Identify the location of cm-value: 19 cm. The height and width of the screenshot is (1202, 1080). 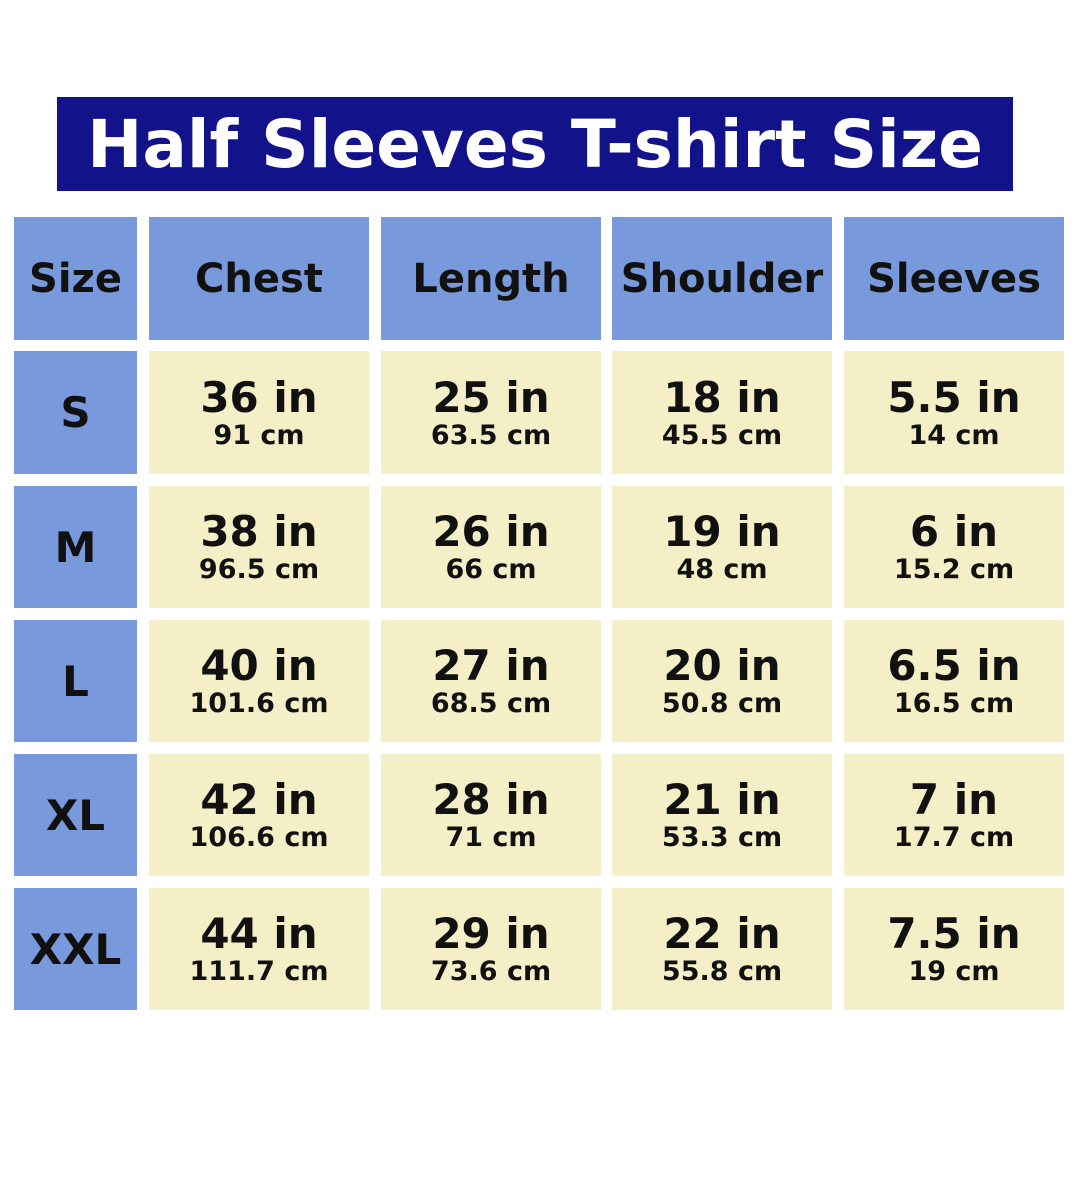
(954, 971).